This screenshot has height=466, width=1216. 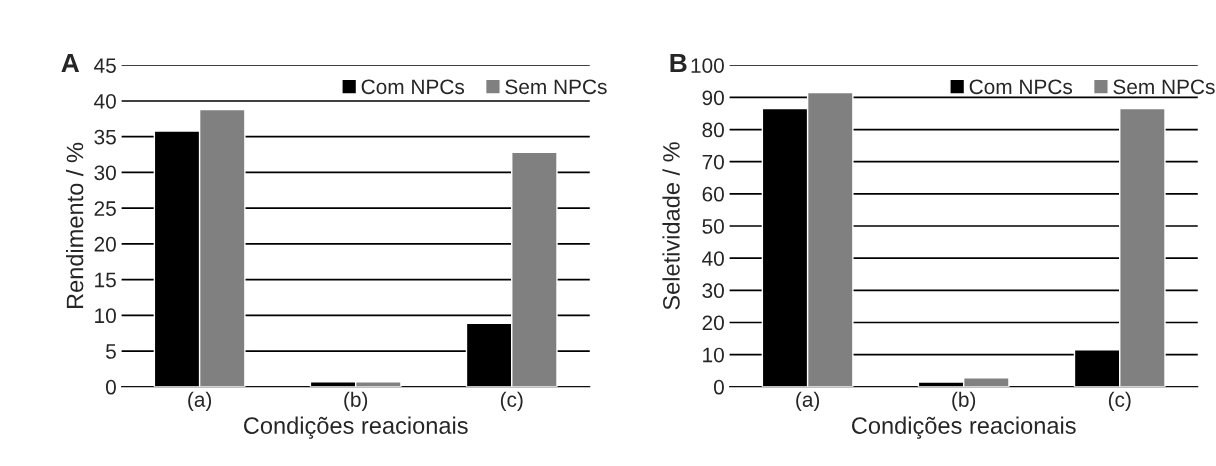 What do you see at coordinates (713, 162) in the screenshot?
I see `y-tick-label: 70` at bounding box center [713, 162].